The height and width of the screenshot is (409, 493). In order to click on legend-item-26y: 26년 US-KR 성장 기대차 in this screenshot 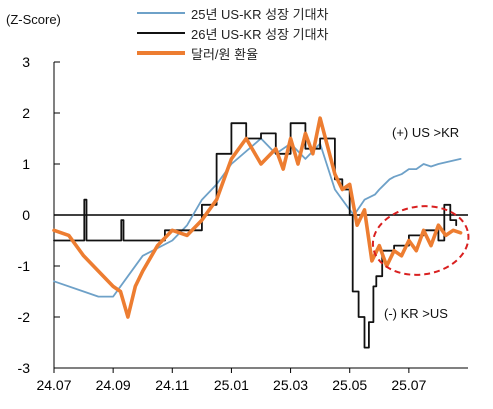, I will do `click(233, 33)`.